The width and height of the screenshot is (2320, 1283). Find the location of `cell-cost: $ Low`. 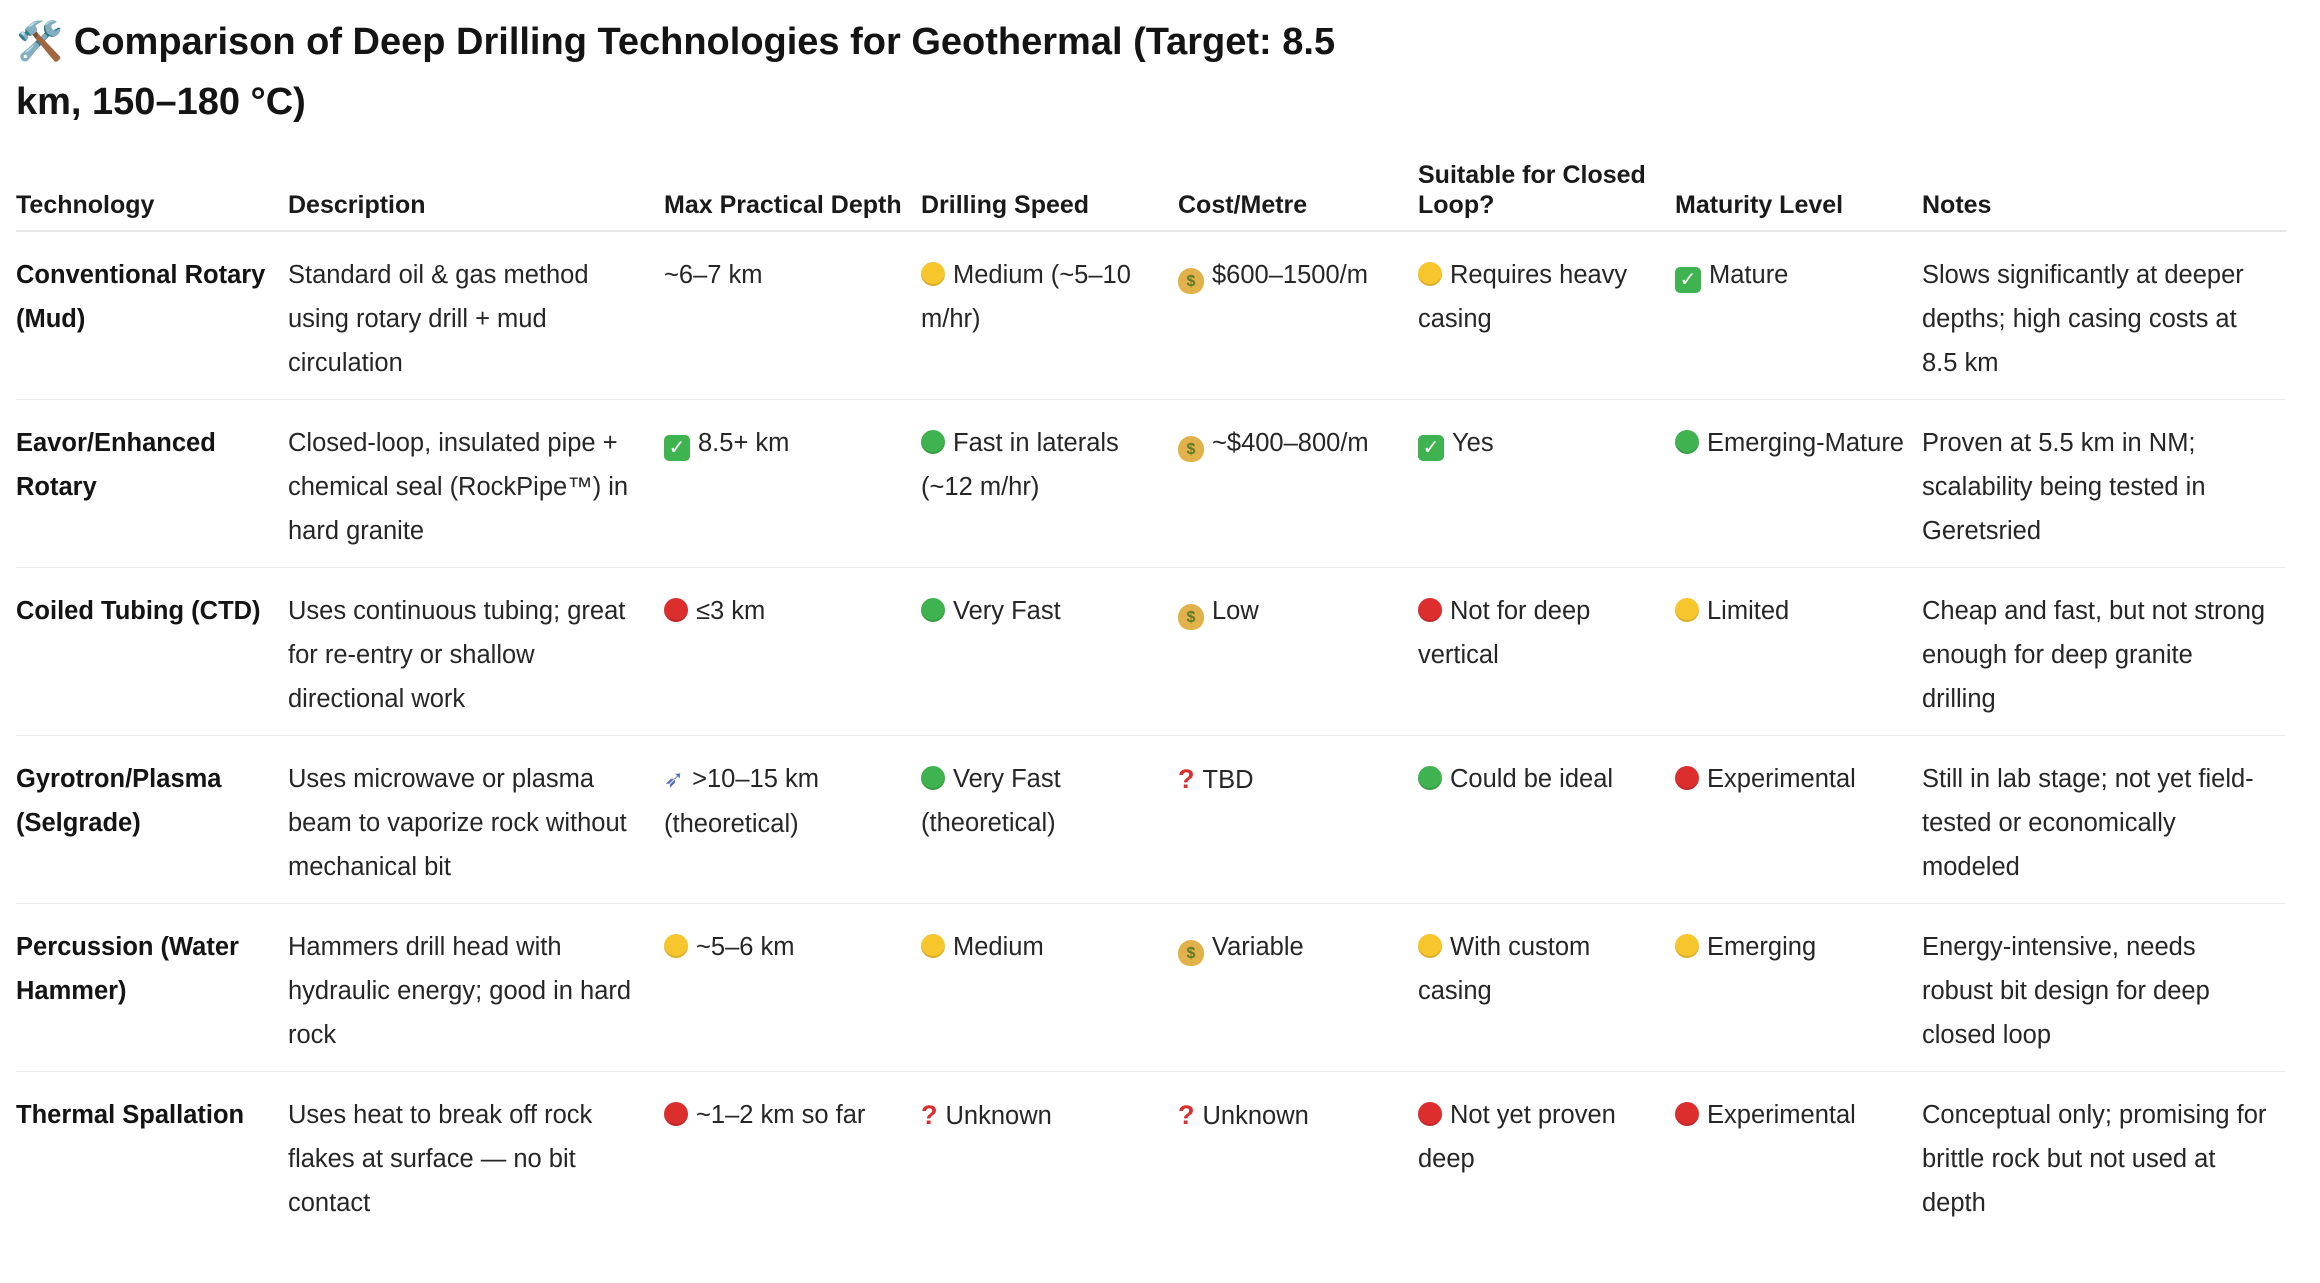

cell-cost: $ Low is located at coordinates (1298, 651).